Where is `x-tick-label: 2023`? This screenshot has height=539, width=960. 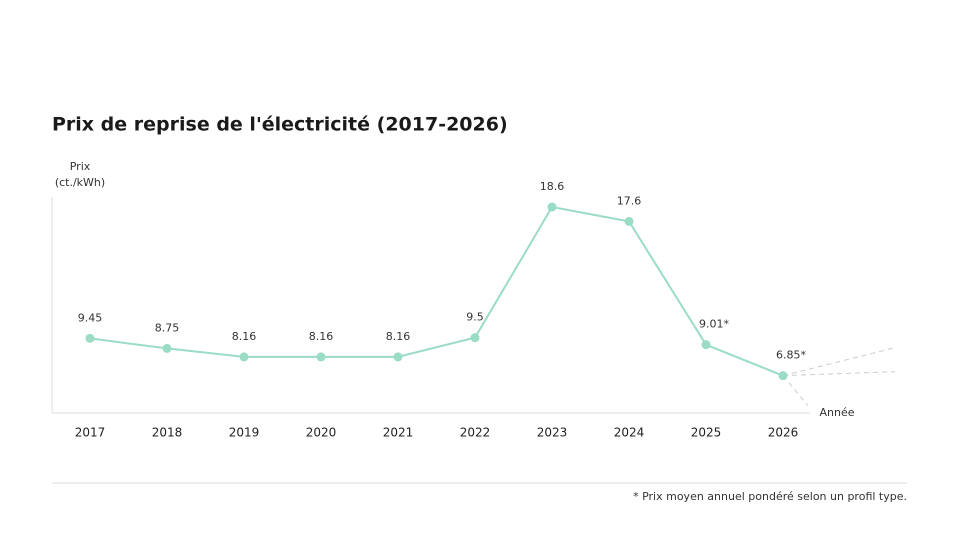 x-tick-label: 2023 is located at coordinates (552, 433).